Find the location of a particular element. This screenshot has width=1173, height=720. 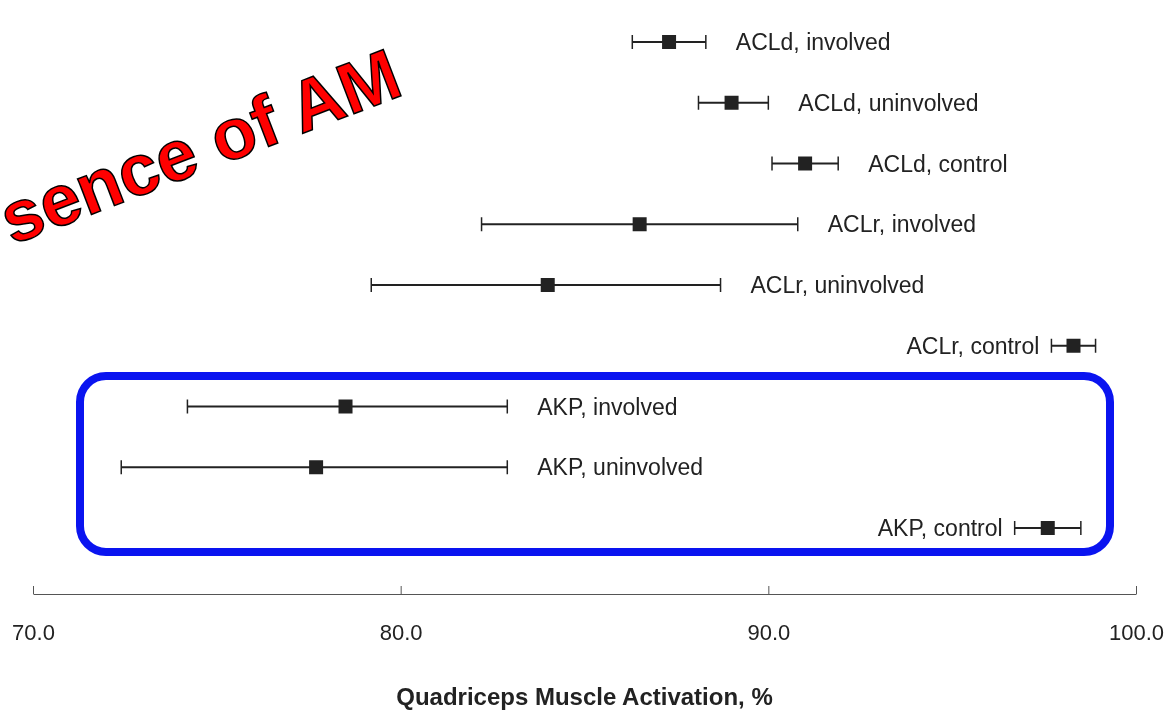

x-tick-label: 80.0 is located at coordinates (401, 632).